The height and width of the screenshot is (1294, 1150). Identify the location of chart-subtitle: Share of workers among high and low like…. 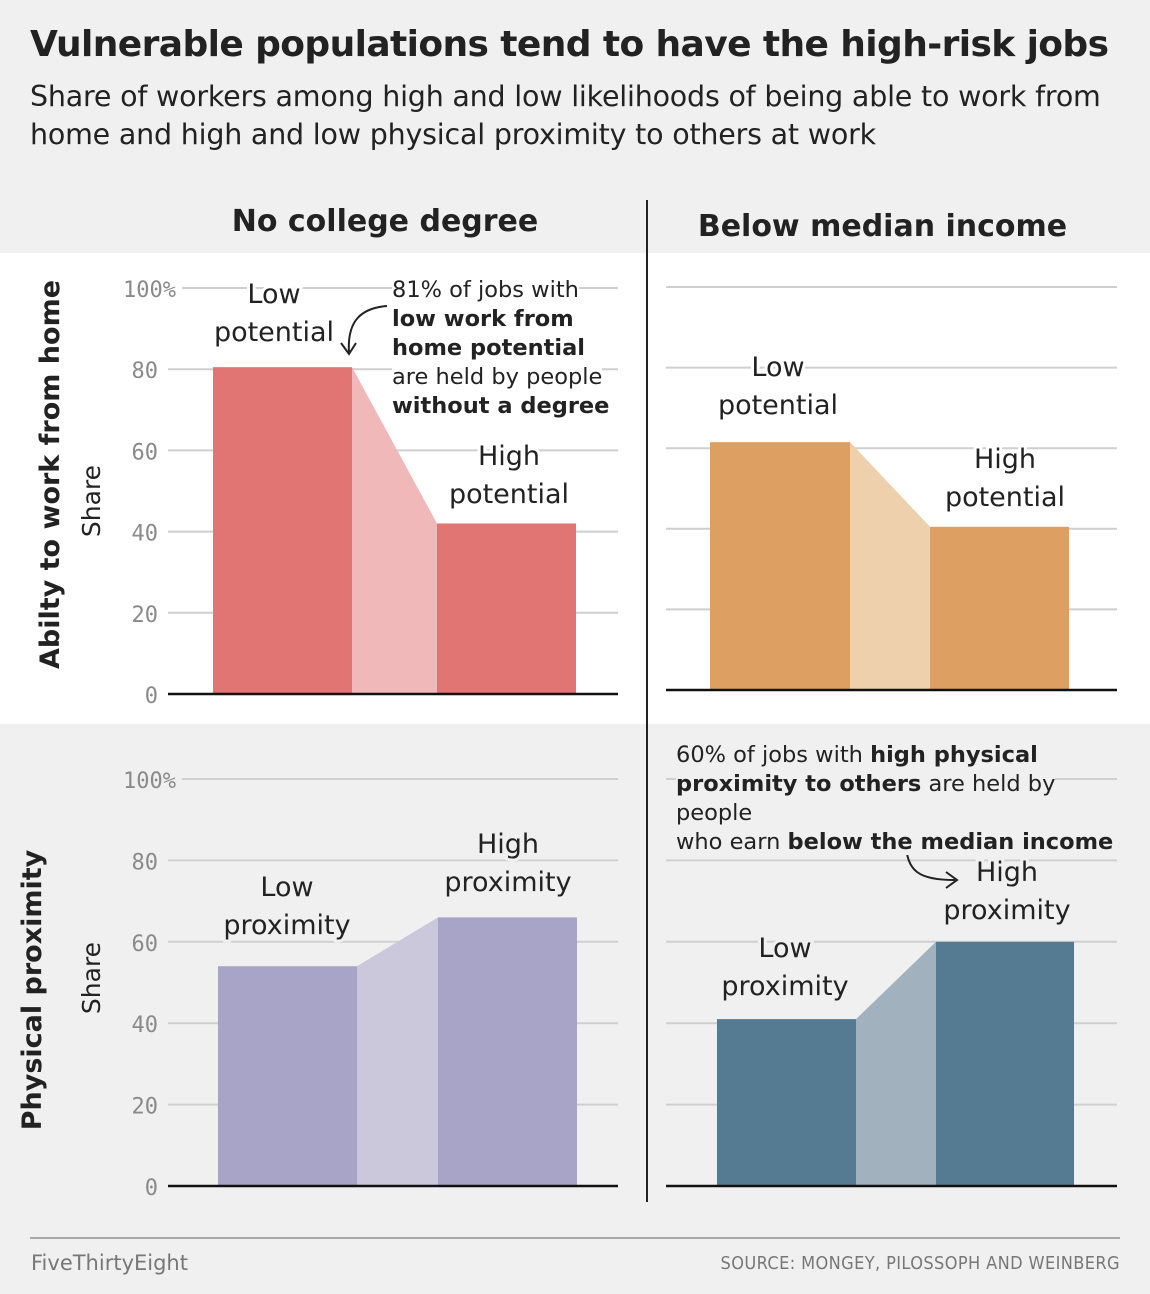
(565, 115).